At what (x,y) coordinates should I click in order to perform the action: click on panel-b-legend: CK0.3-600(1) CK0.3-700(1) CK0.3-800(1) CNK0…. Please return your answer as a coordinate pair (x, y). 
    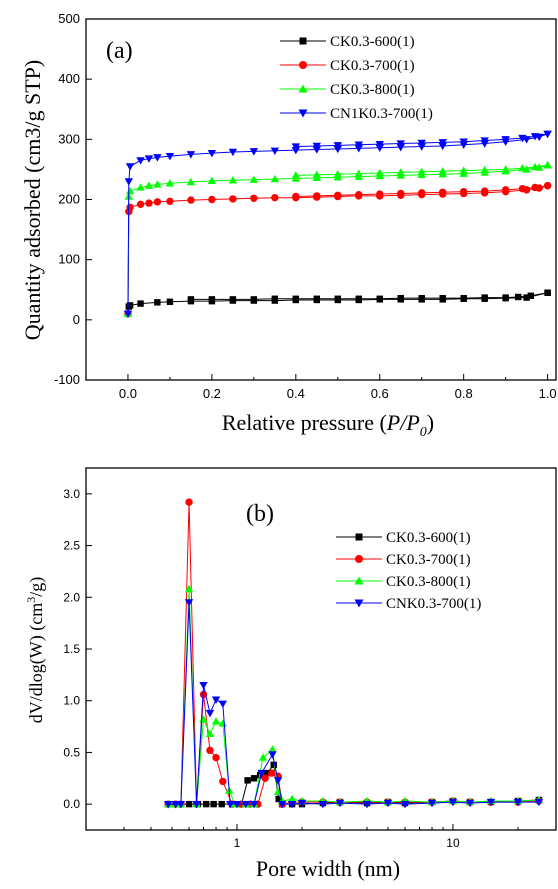
    Looking at the image, I should click on (408, 571).